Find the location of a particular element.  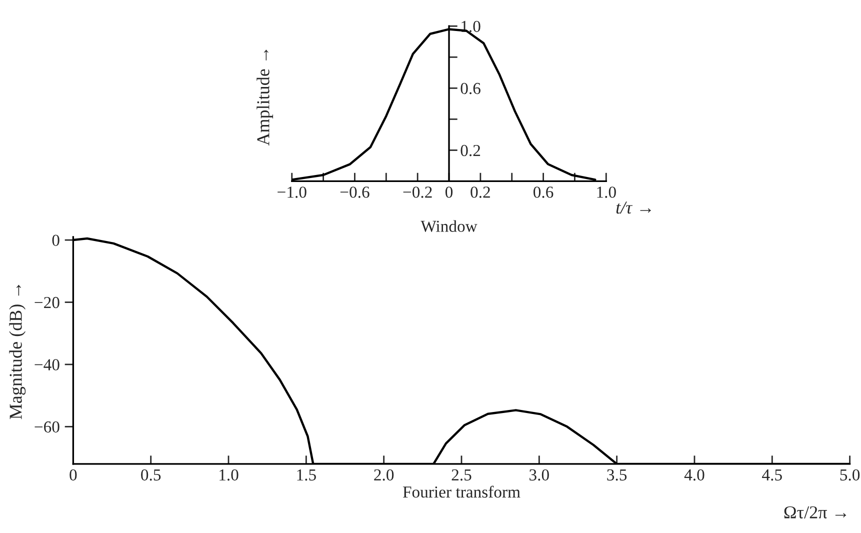

text: Window is located at coordinates (449, 226).